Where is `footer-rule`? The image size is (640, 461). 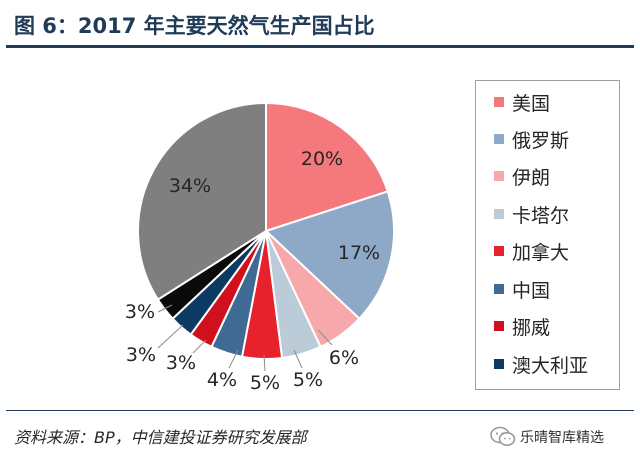 footer-rule is located at coordinates (320, 410).